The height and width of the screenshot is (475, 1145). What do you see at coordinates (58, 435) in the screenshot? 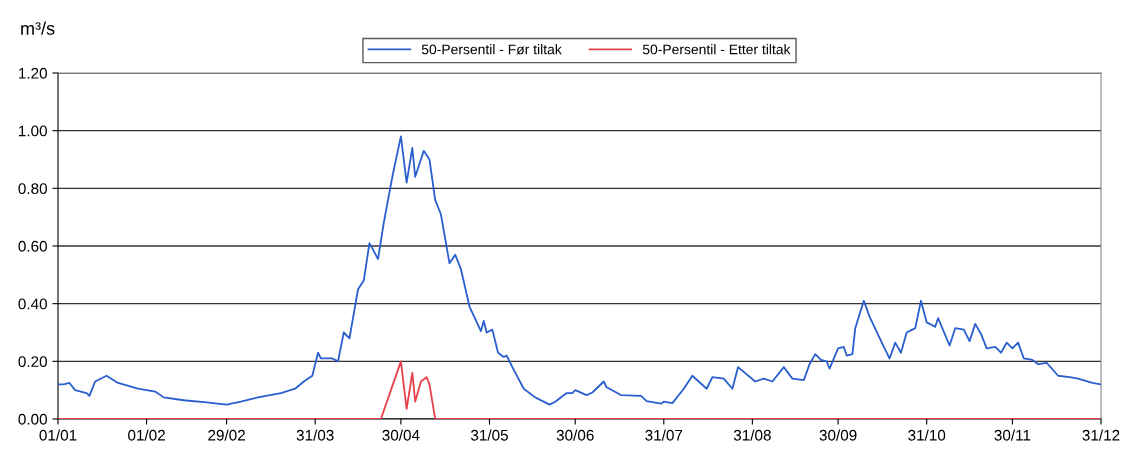
I see `x-tick-label: 01/01` at bounding box center [58, 435].